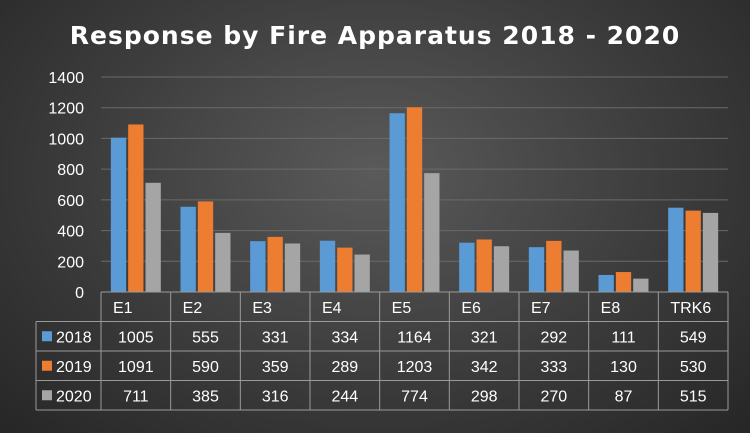 This screenshot has width=750, height=433. What do you see at coordinates (693, 251) in the screenshot?
I see `bar-2019-TRK6` at bounding box center [693, 251].